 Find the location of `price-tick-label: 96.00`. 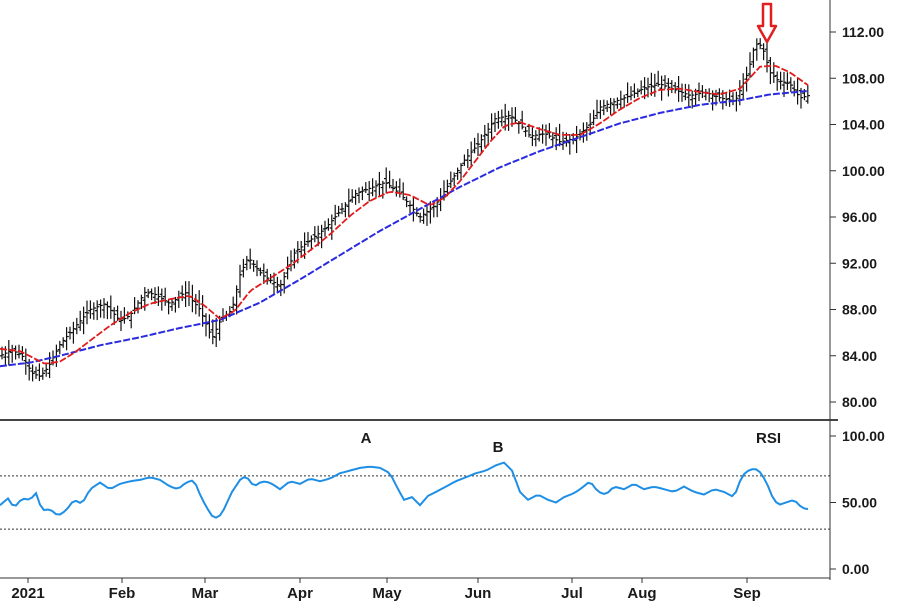

price-tick-label: 96.00 is located at coordinates (859, 217).